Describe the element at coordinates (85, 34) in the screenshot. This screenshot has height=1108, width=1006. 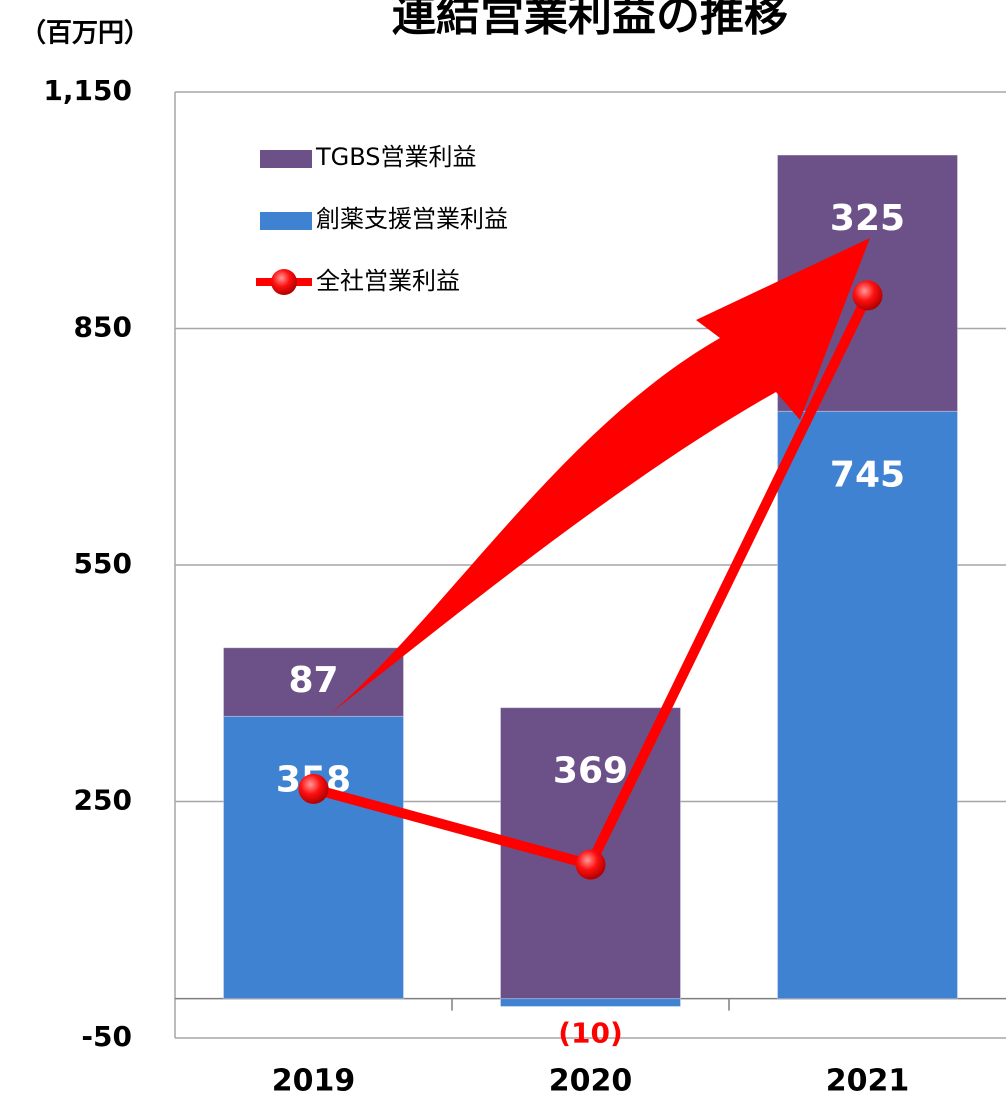
I see `y-axis-label: （百万円）` at that location.